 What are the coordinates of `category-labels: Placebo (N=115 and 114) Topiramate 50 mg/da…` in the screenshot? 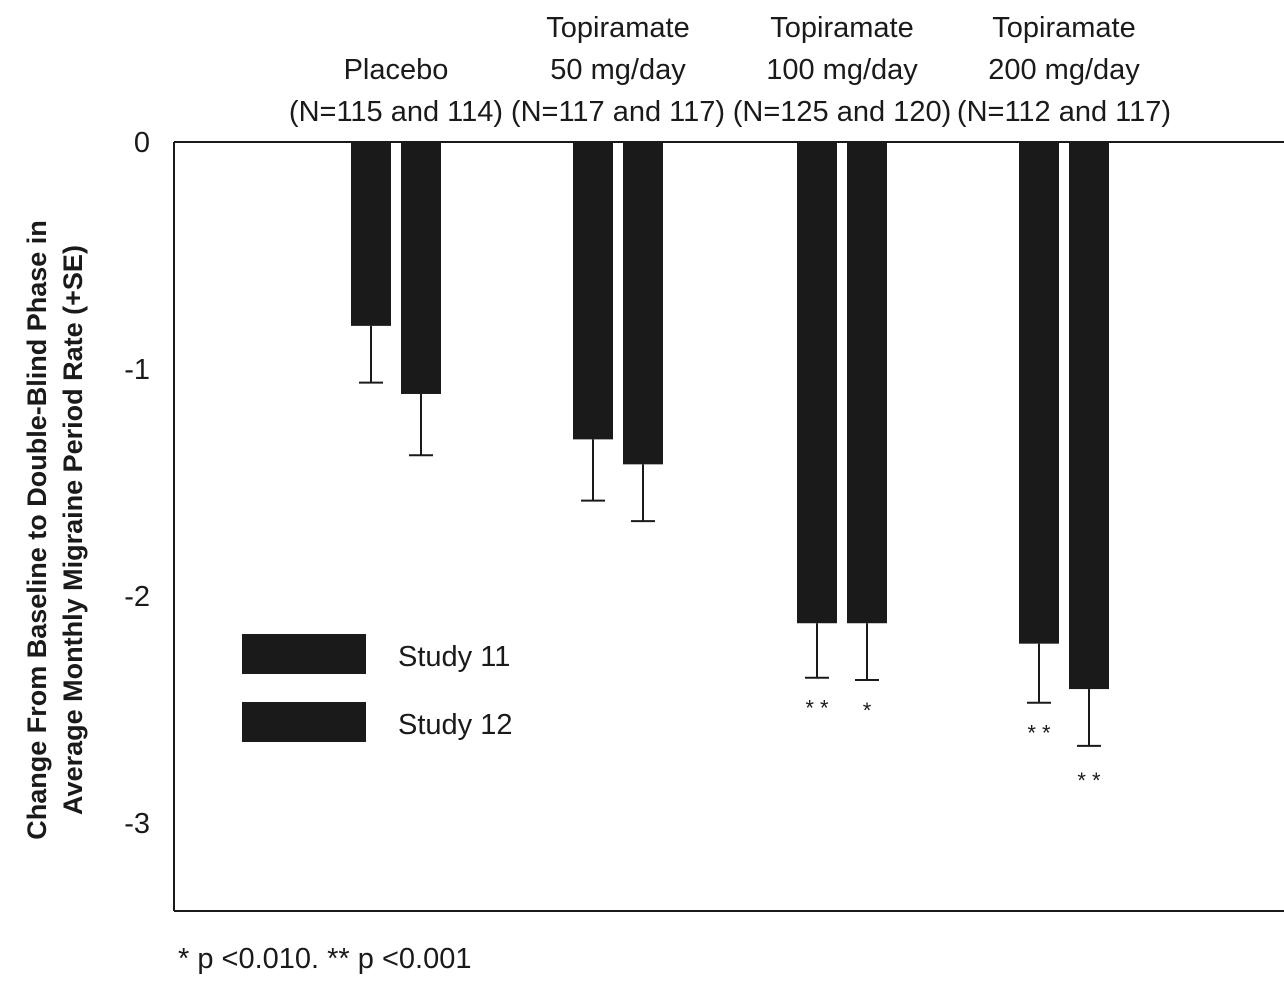 It's located at (730, 70).